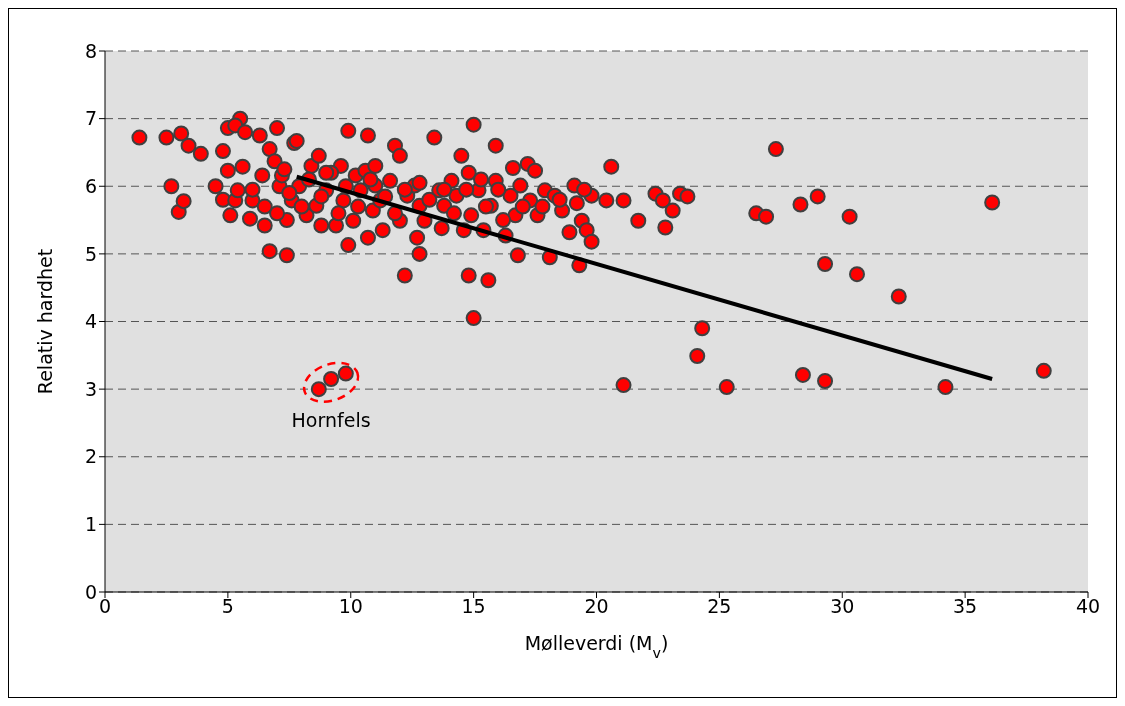 Image resolution: width=1125 pixels, height=706 pixels. I want to click on x-tick-label: 25, so click(719, 606).